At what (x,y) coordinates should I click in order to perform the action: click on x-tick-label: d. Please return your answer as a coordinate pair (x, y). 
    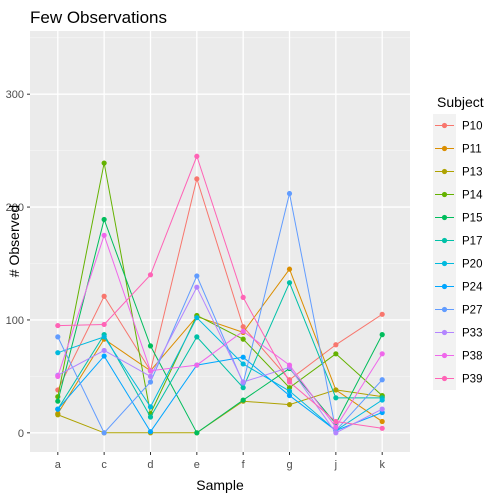
    Looking at the image, I should click on (150, 465).